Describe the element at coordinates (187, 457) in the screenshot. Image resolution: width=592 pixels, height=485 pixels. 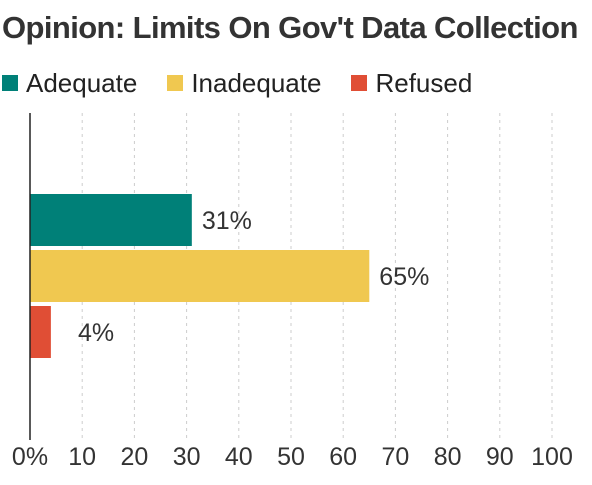
I see `x-tick-label: 30` at that location.